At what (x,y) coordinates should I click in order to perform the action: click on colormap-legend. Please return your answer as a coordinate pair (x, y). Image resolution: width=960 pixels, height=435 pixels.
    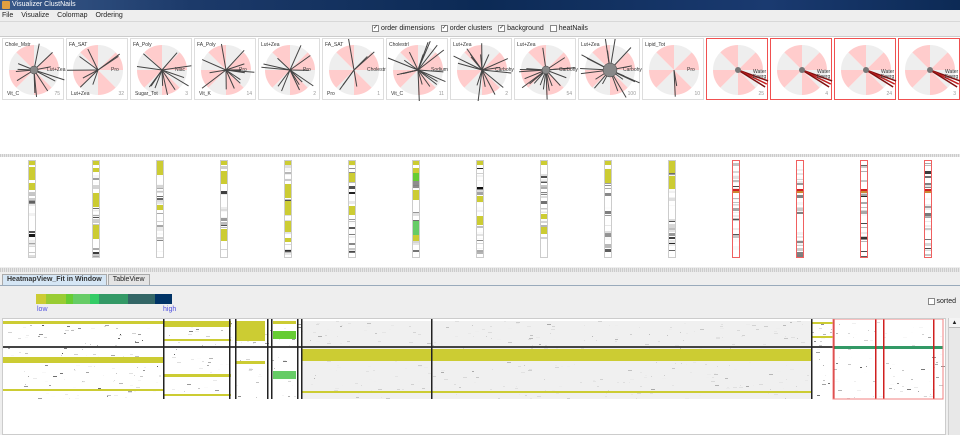
    Looking at the image, I should click on (104, 299).